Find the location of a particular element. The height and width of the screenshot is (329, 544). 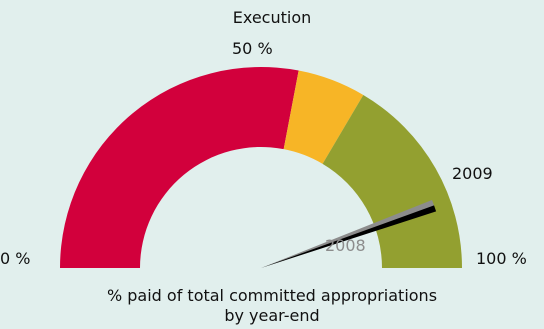

gauge-needles is located at coordinates (349, 233).